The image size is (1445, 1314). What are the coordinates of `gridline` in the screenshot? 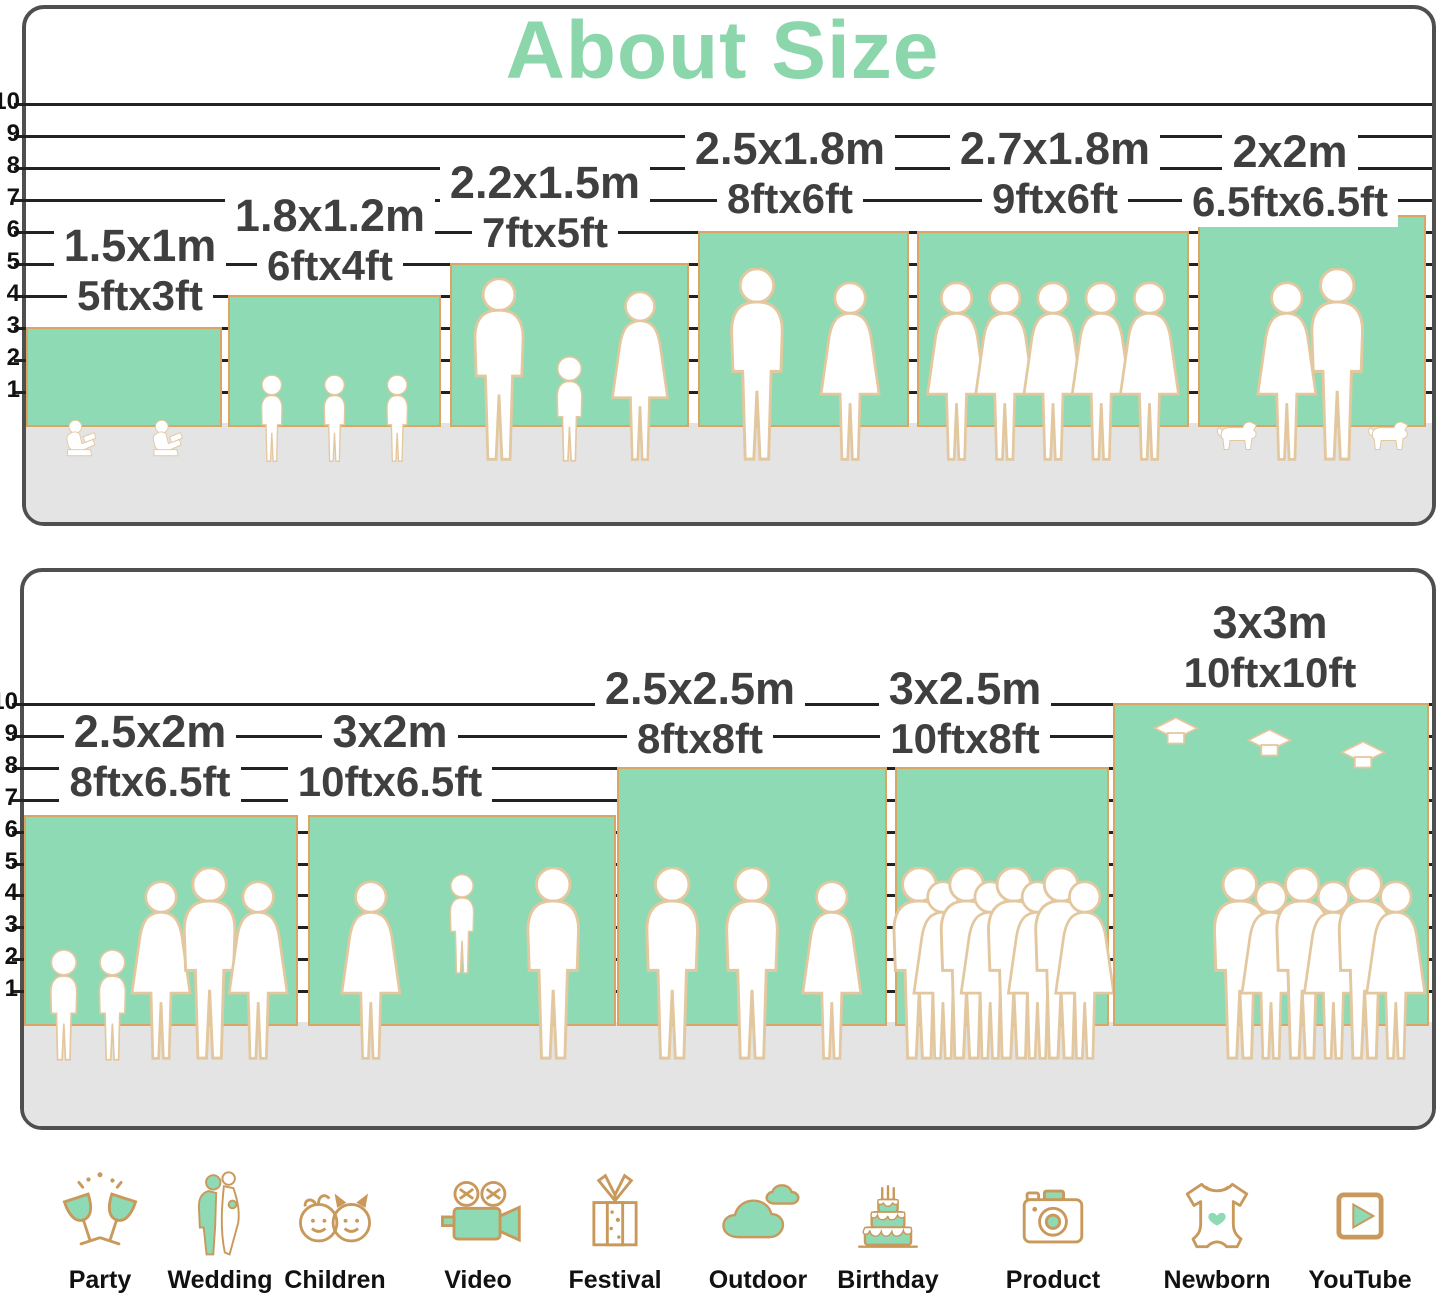 It's located at (723, 104).